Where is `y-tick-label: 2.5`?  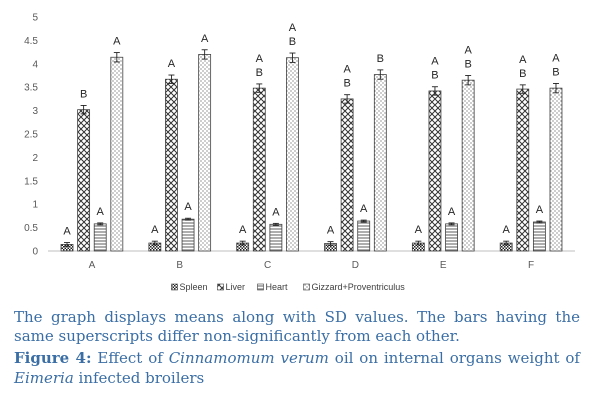
y-tick-label: 2.5 is located at coordinates (31, 135).